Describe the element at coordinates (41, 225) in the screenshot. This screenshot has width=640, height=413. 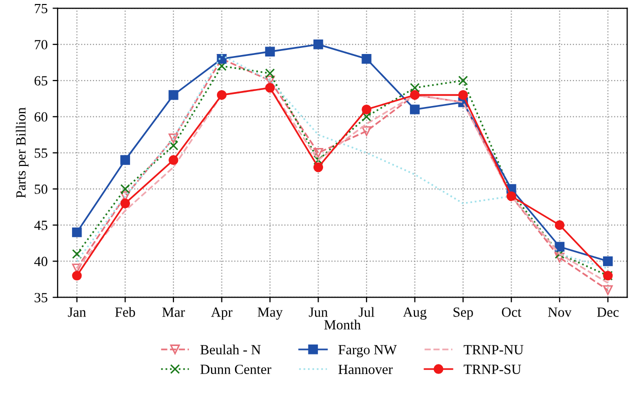
I see `y-tick-label: 45` at that location.